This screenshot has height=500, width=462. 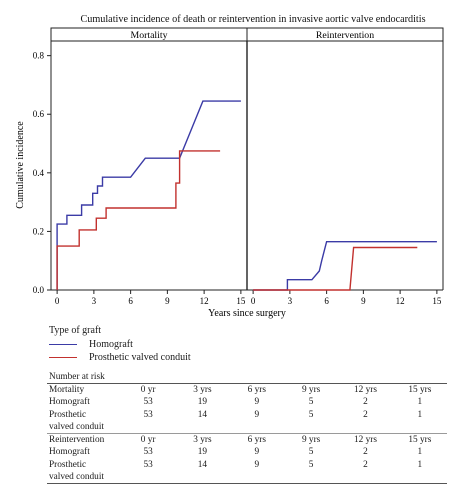 I want to click on y-tick-label: 0.6, so click(x=39, y=114).